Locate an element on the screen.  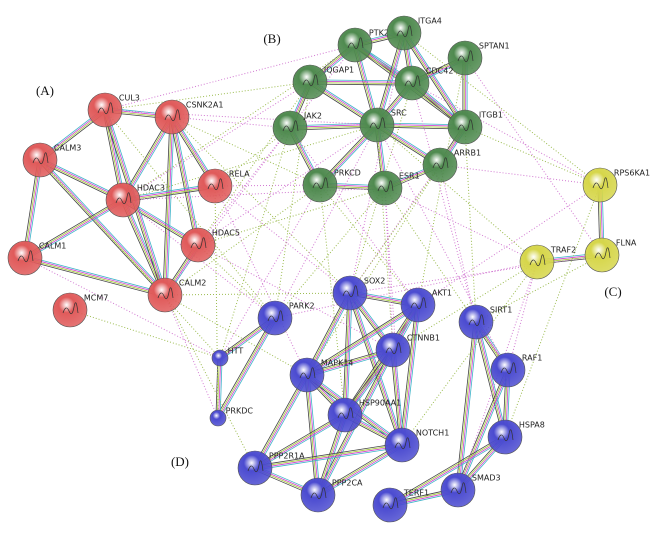
node-label: PTK2 is located at coordinates (379, 33).